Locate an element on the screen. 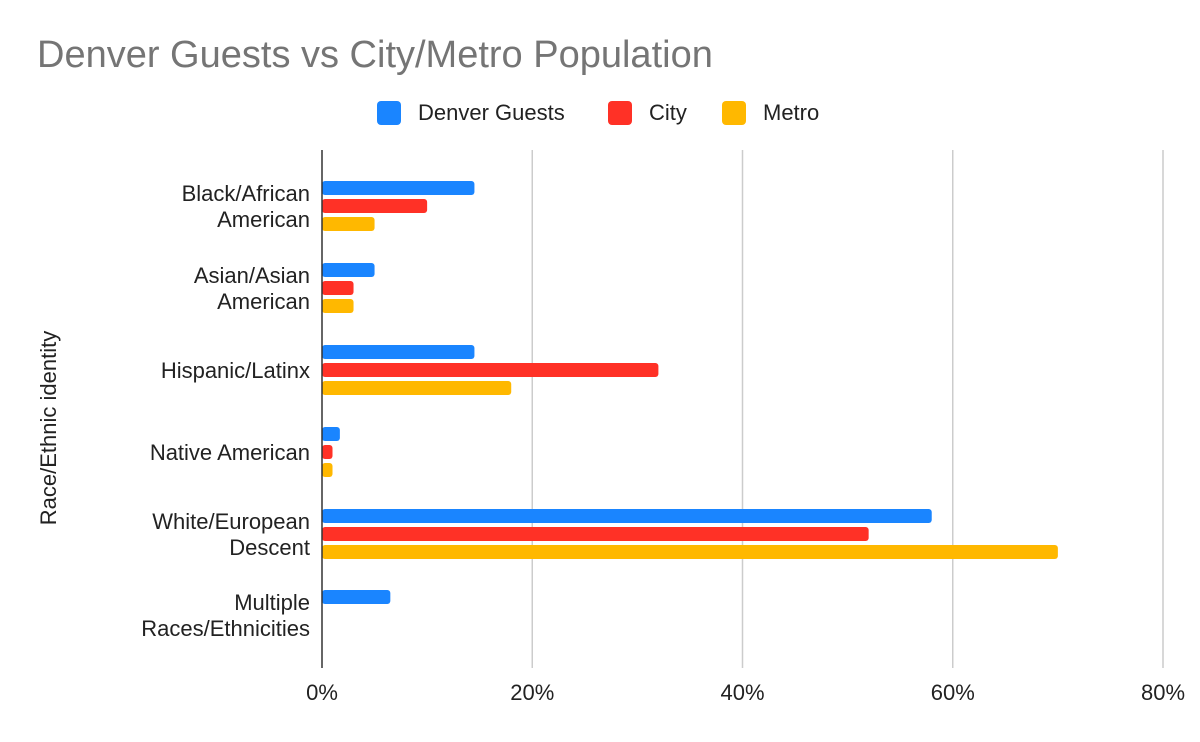 Image resolution: width=1200 pixels, height=742 pixels. bar-city-hispanic-latinx is located at coordinates (490, 370).